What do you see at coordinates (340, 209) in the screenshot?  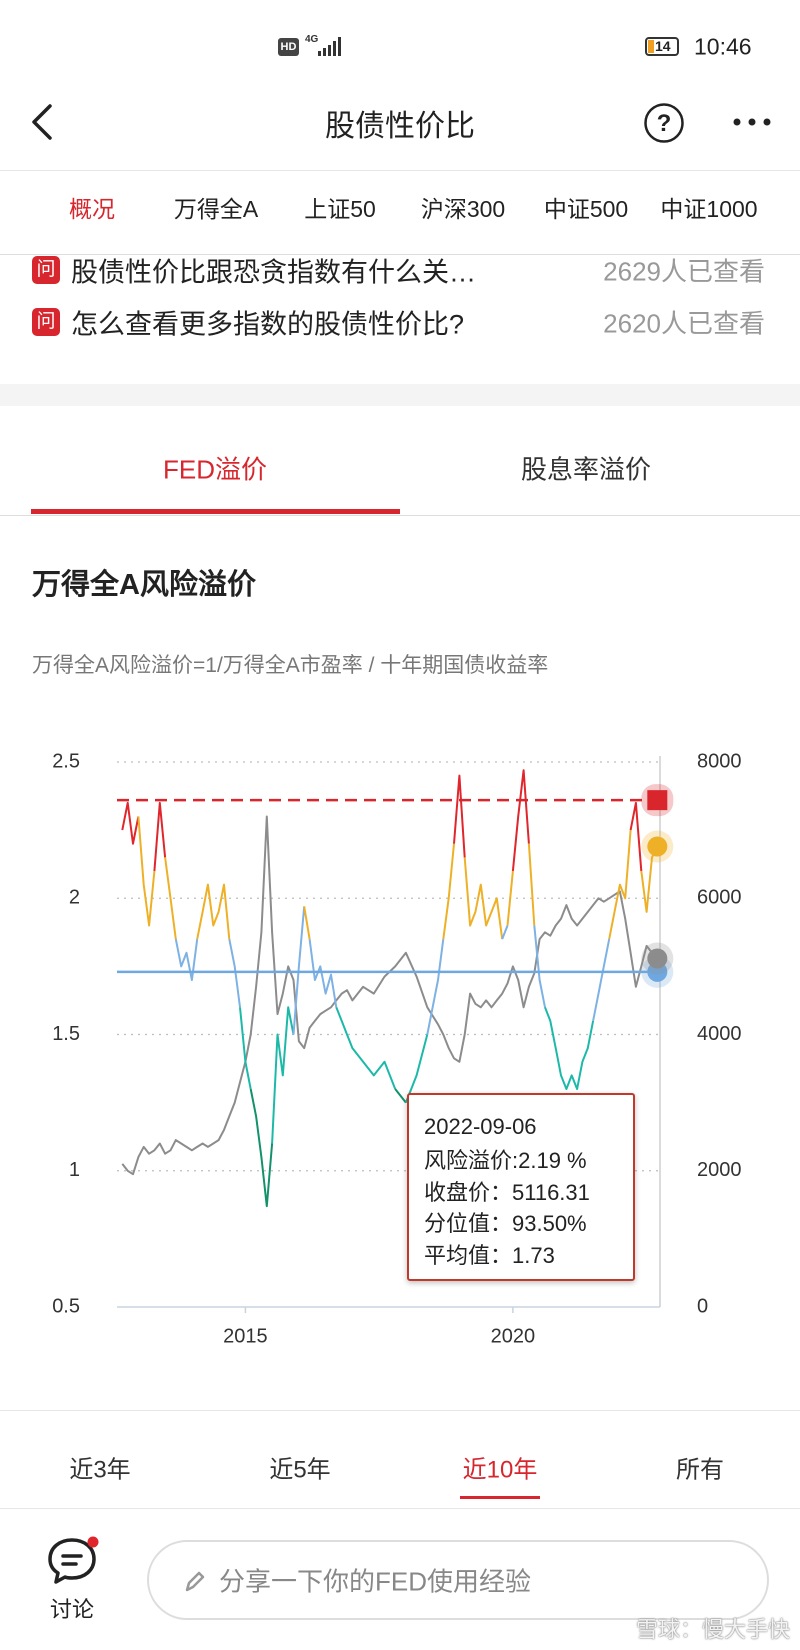 I see `index-tab: 上证50` at bounding box center [340, 209].